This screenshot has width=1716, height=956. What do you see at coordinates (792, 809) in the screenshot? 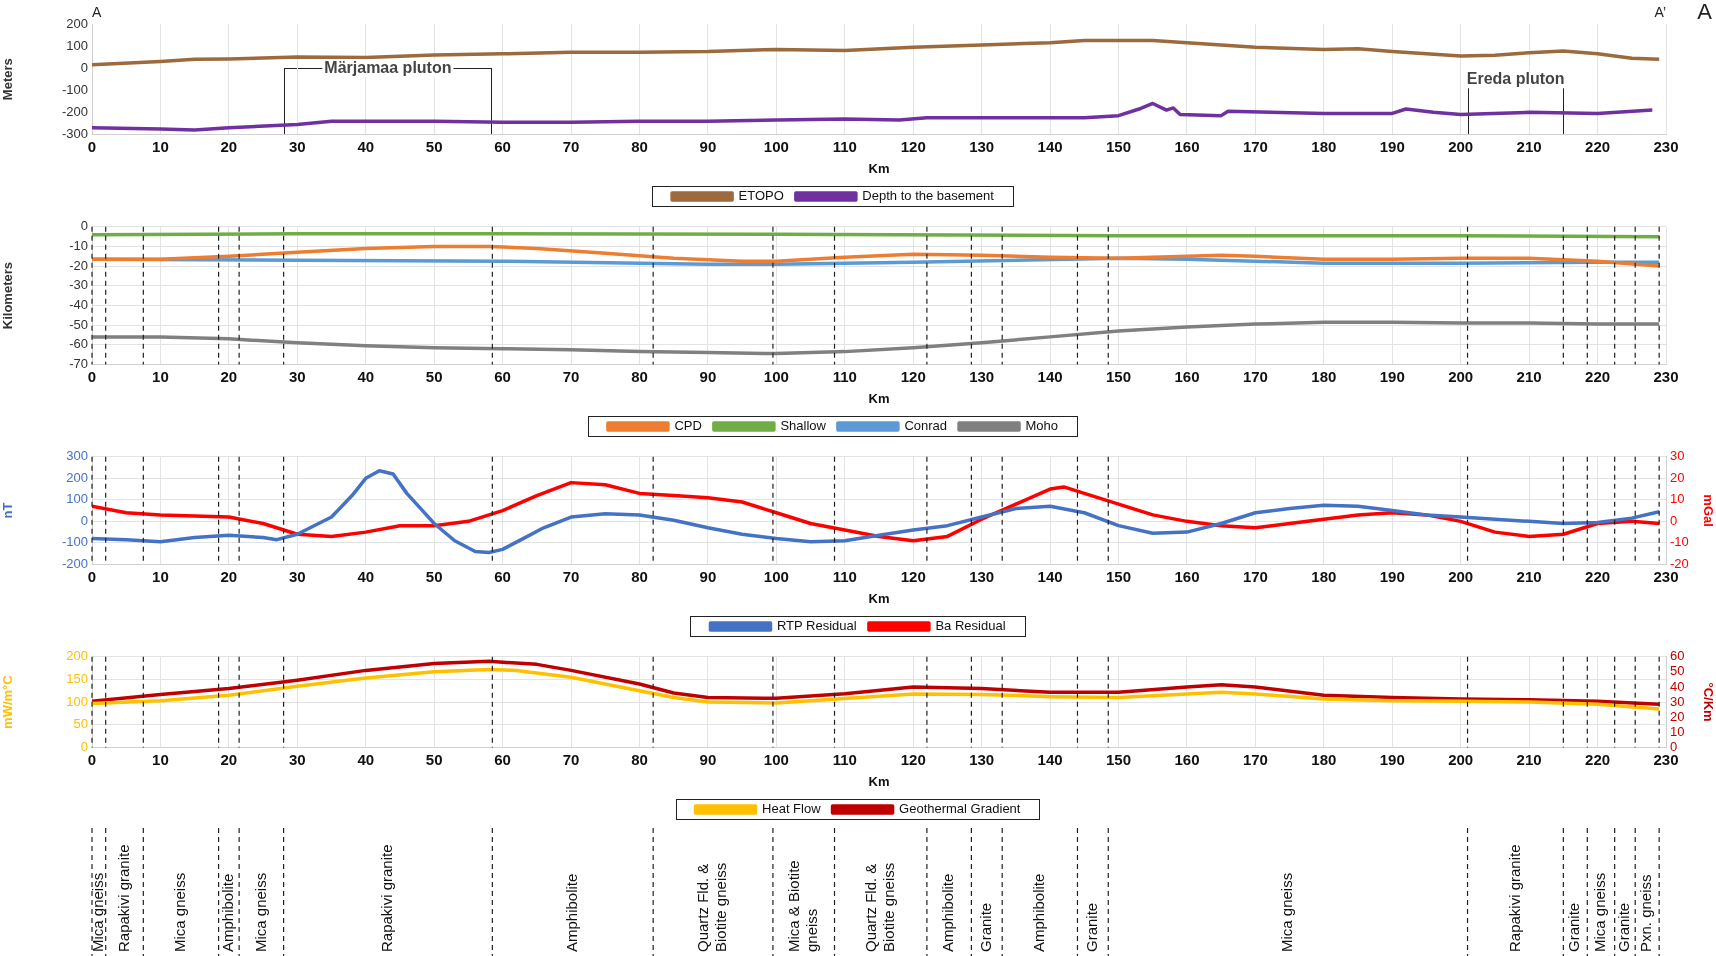
I see `legend-label: Heat Flow` at bounding box center [792, 809].